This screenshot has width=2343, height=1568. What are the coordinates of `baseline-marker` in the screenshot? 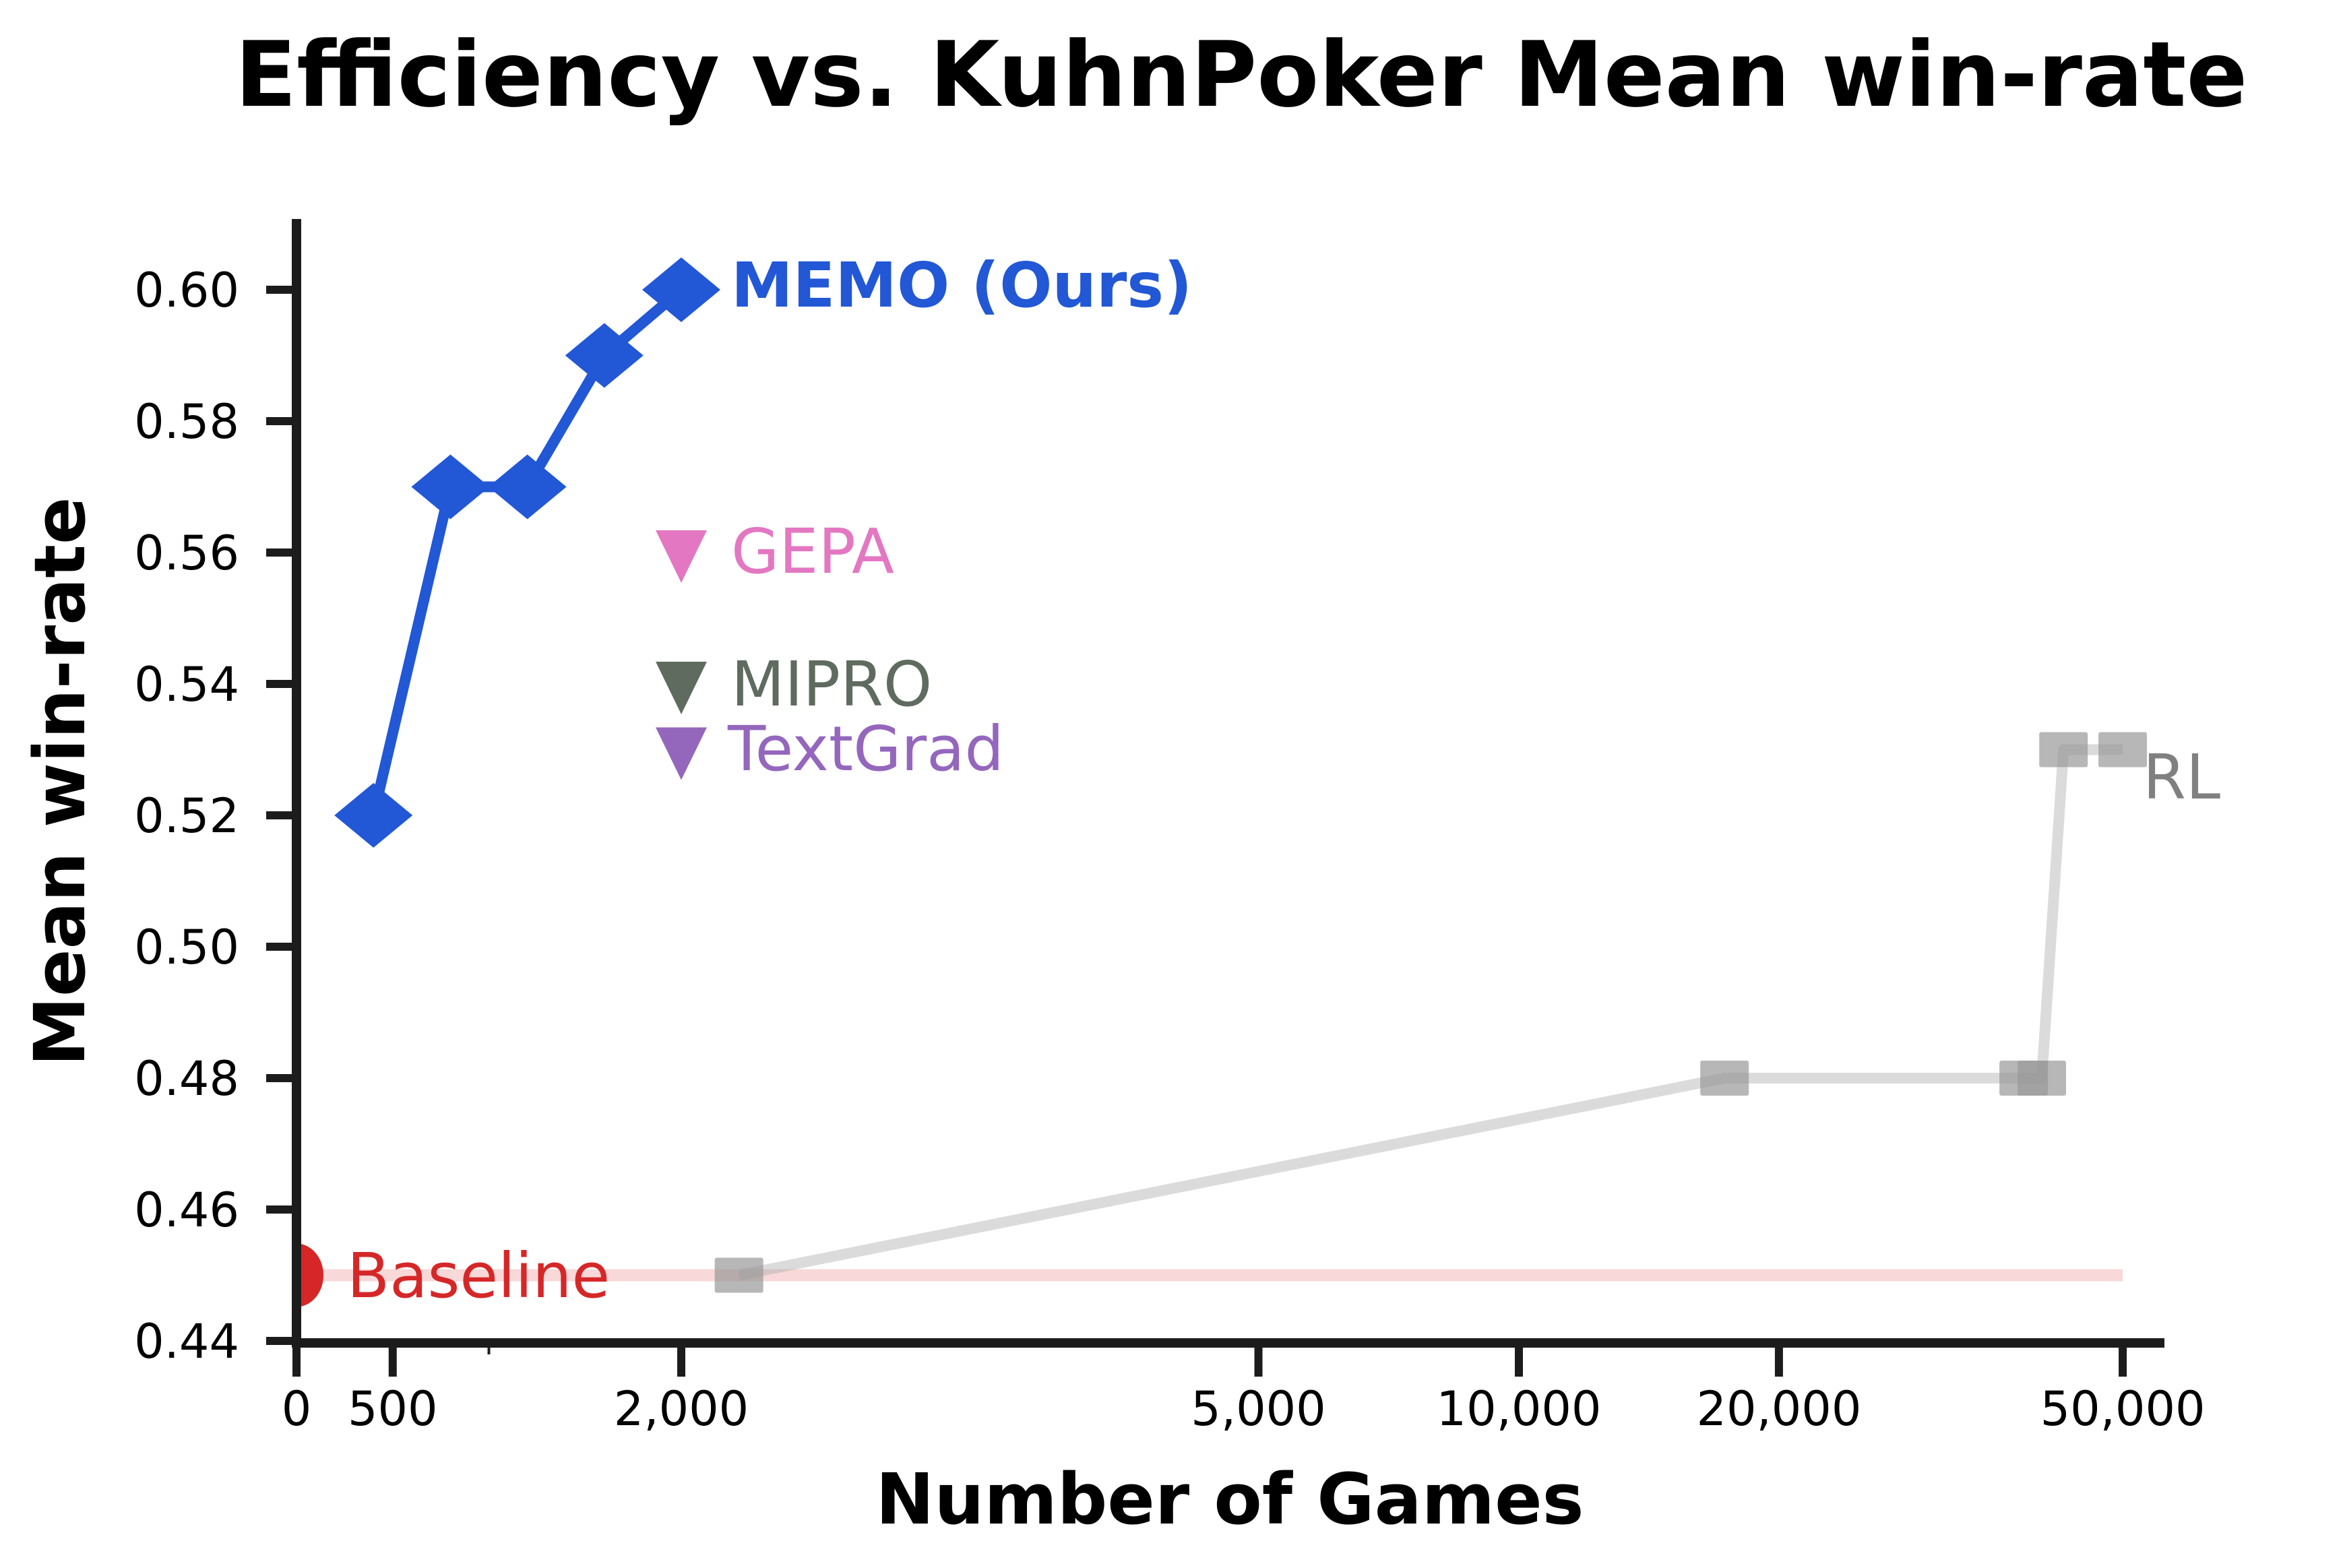 It's located at (309, 1275).